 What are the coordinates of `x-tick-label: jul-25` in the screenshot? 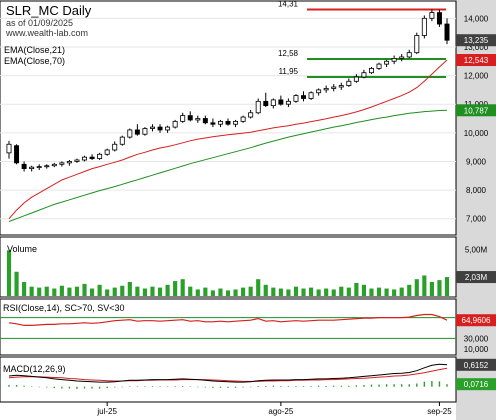 It's located at (106, 411).